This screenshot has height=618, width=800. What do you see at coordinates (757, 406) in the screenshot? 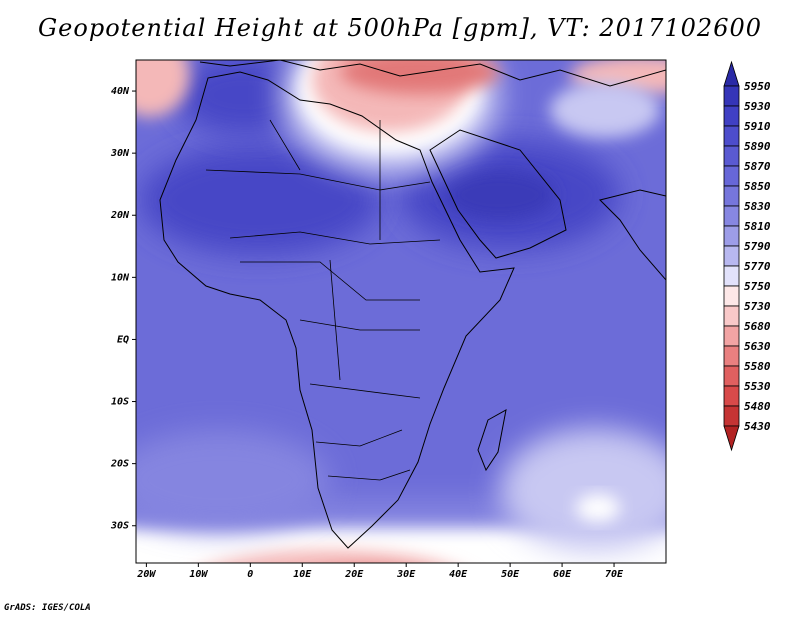
I see `colorbar-label: 5480` at bounding box center [757, 406].